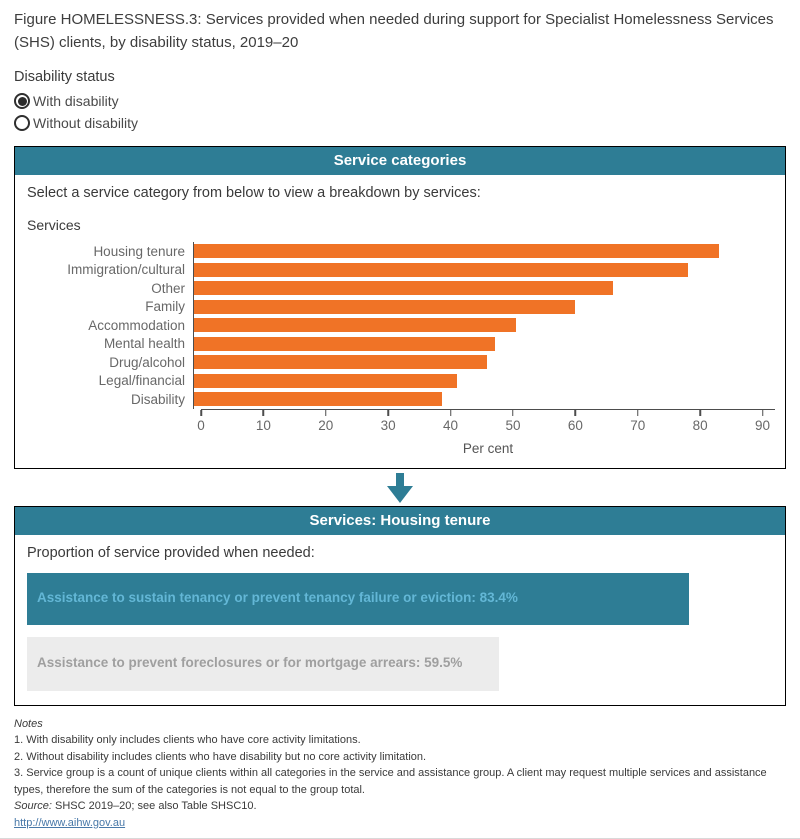 The height and width of the screenshot is (839, 800). What do you see at coordinates (157, 399) in the screenshot?
I see `category-label: Disability` at bounding box center [157, 399].